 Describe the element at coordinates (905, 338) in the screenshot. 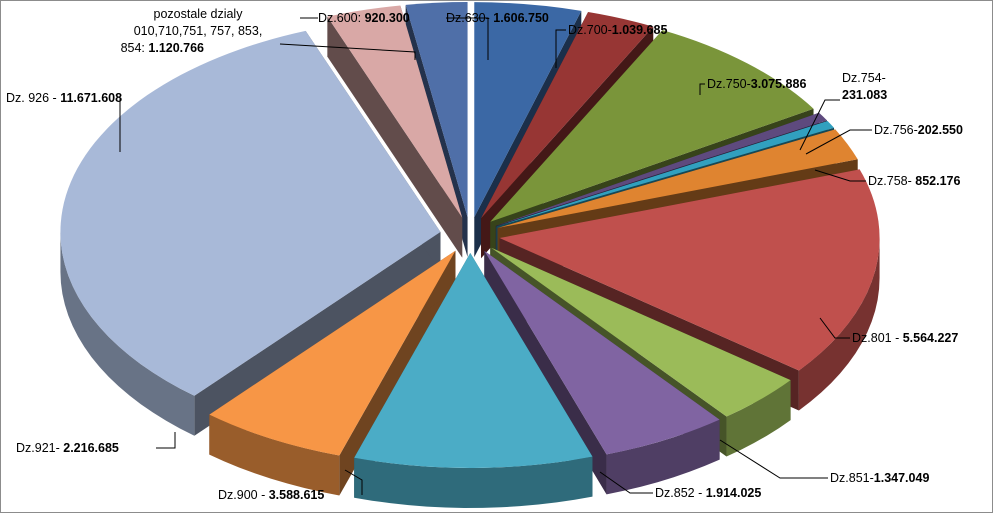

I see `data-label-dz-801: Dz.801 - 5.564.227` at that location.